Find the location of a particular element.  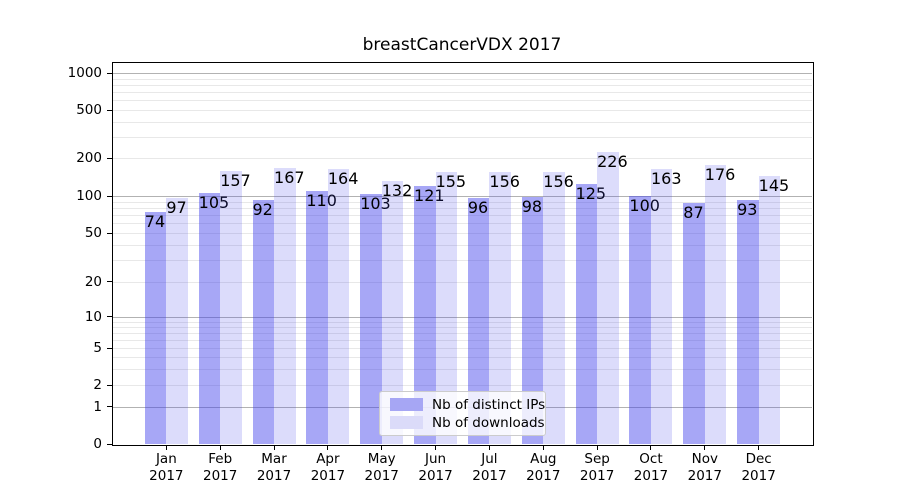

x-tick-label: Jun 2017 is located at coordinates (436, 468).